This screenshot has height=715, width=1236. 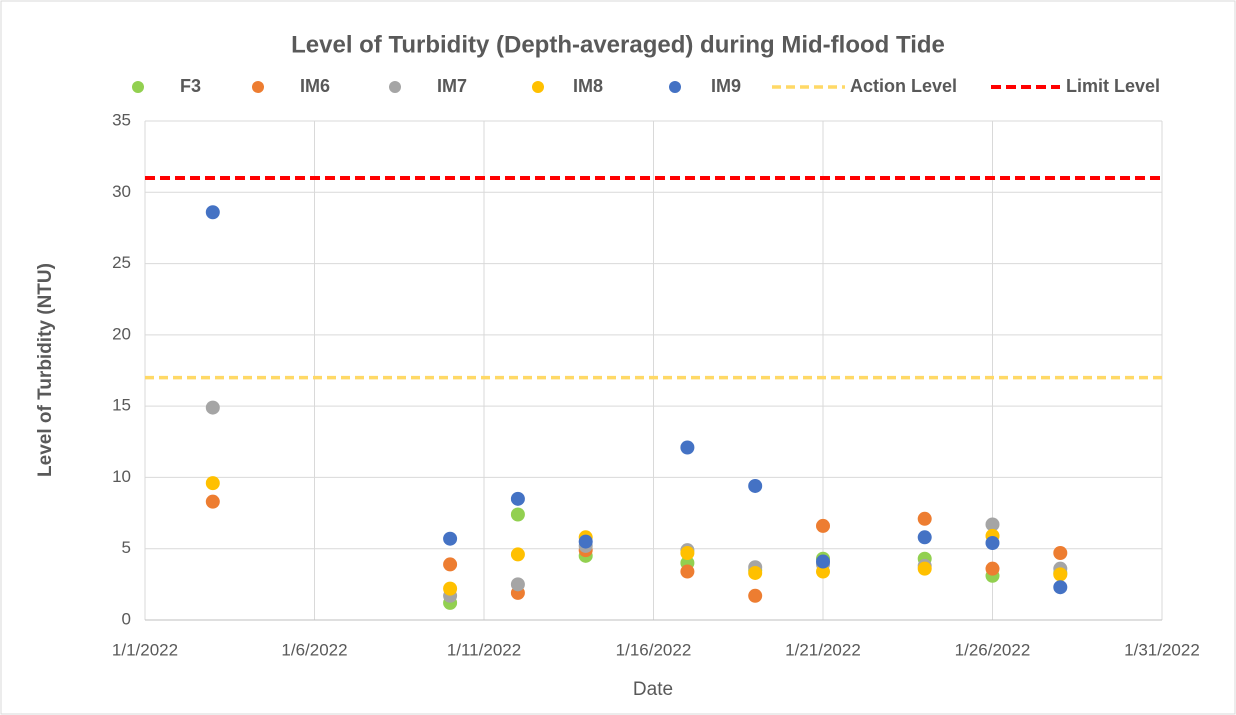 I want to click on legend-label: IM7, so click(x=452, y=86).